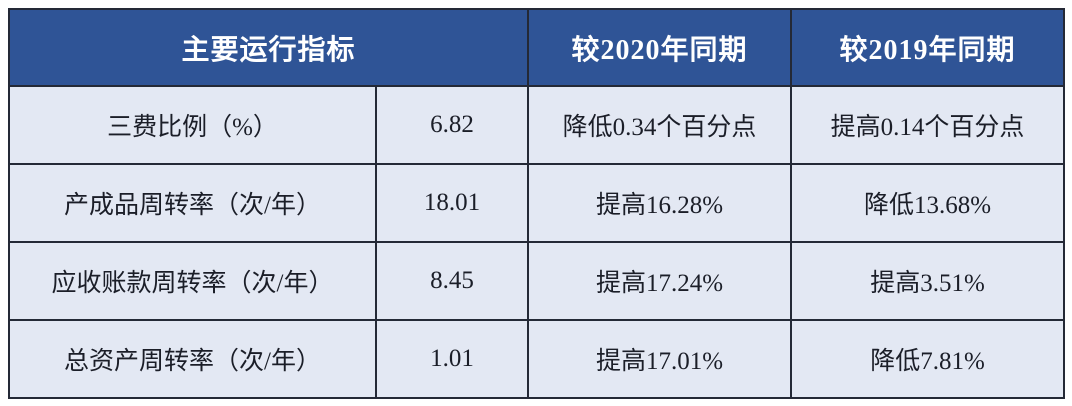  What do you see at coordinates (452, 359) in the screenshot?
I see `indicator-value: 1.01` at bounding box center [452, 359].